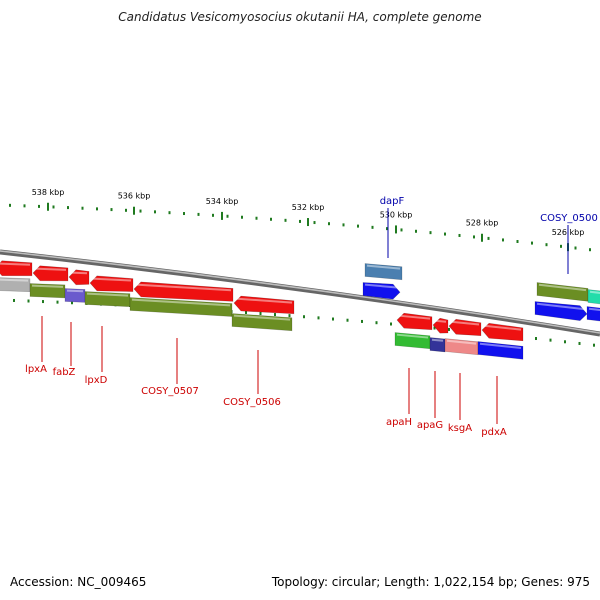  What do you see at coordinates (396, 214) in the screenshot?
I see `tick-label: 530 kbp` at bounding box center [396, 214].